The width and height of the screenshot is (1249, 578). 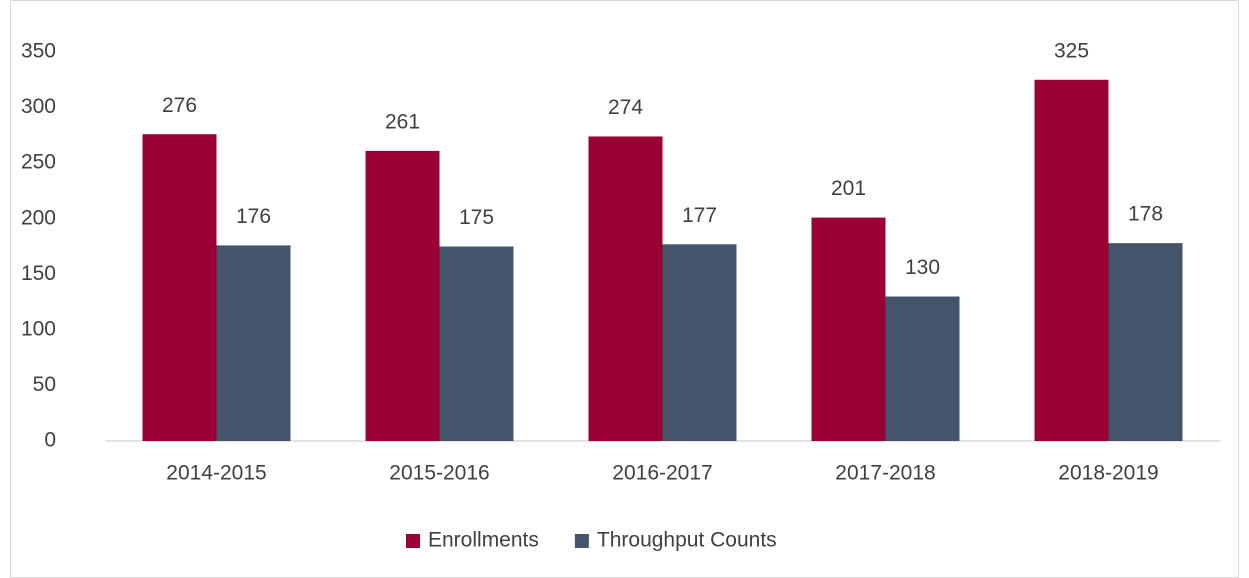 What do you see at coordinates (662, 473) in the screenshot?
I see `x-tick-label: 2016-2017` at bounding box center [662, 473].